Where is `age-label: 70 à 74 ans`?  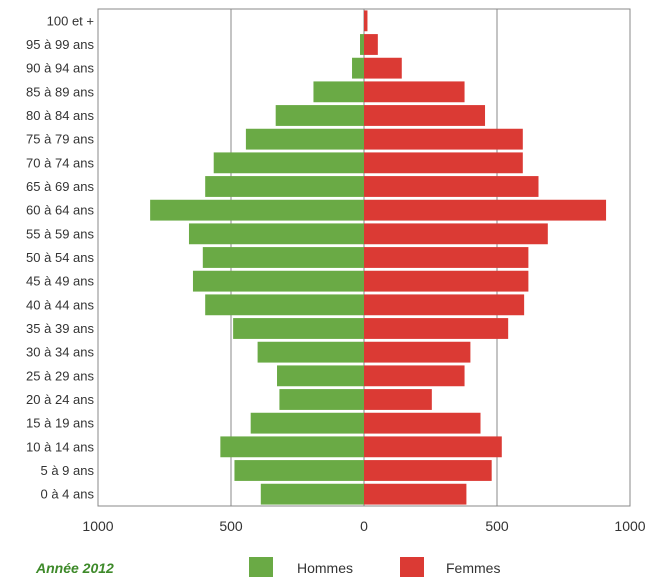 age-label: 70 à 74 ans is located at coordinates (60, 162).